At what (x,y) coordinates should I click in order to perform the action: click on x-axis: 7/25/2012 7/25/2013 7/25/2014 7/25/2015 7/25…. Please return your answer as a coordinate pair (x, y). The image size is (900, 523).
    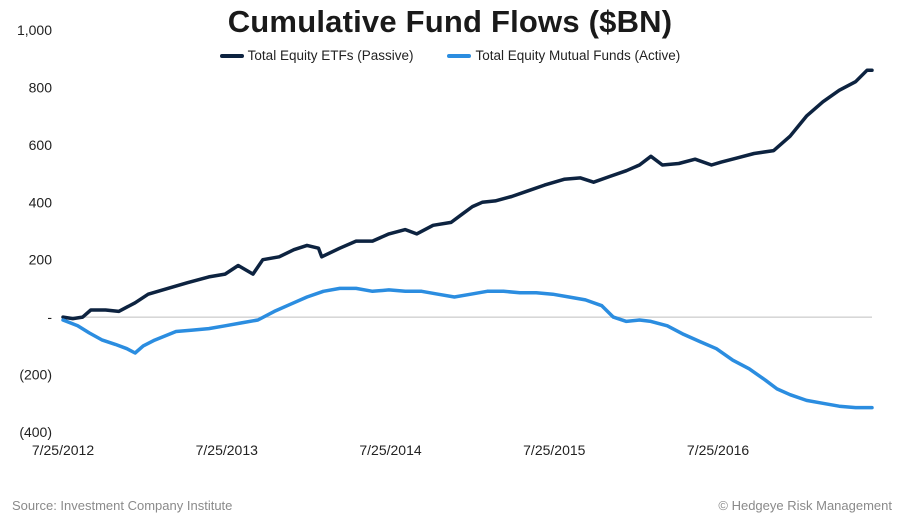
    Looking at the image, I should click on (391, 450).